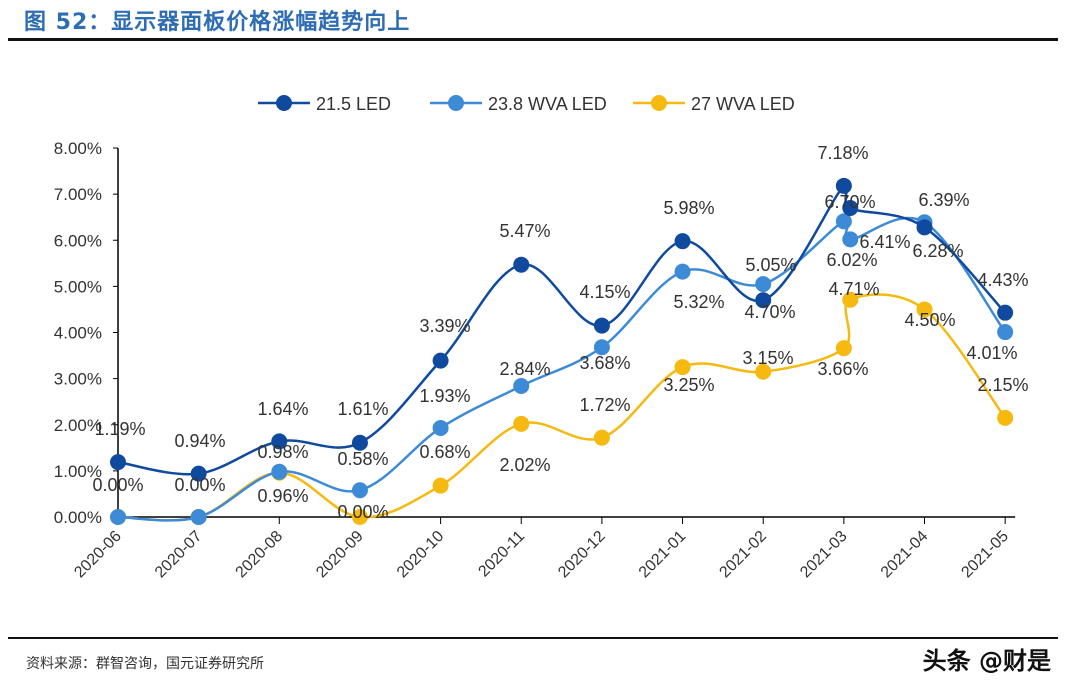  What do you see at coordinates (604, 405) in the screenshot?
I see `data-label: 1.72%` at bounding box center [604, 405].